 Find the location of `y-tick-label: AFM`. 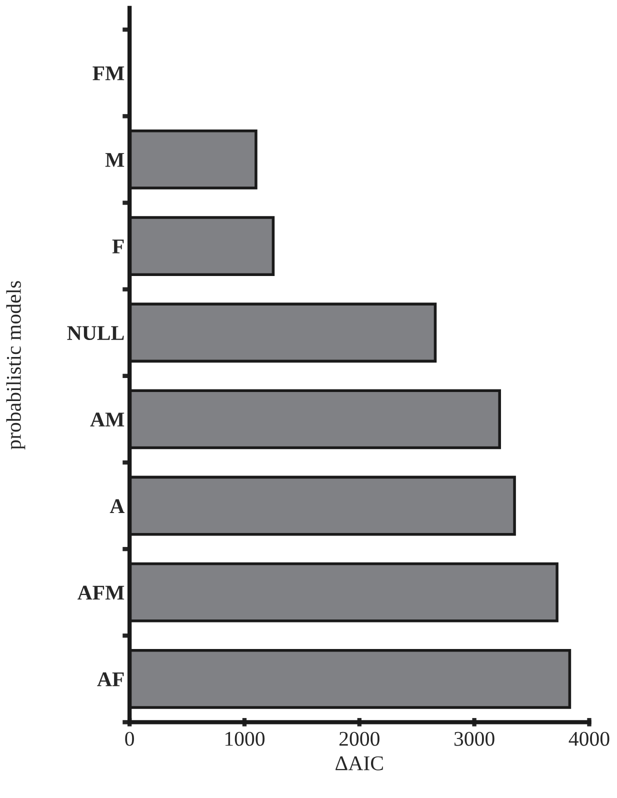

y-tick-label: AFM is located at coordinates (100, 593).